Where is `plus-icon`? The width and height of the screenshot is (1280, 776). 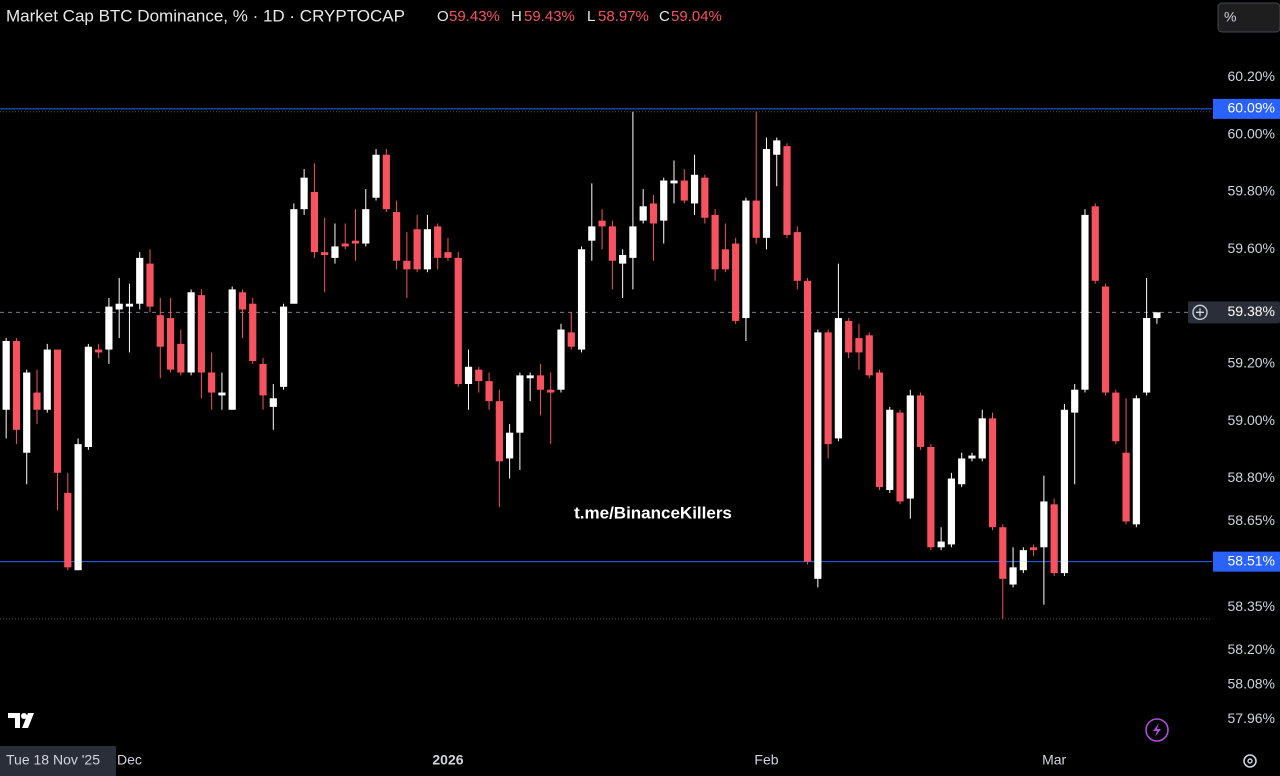
plus-icon is located at coordinates (1200, 312).